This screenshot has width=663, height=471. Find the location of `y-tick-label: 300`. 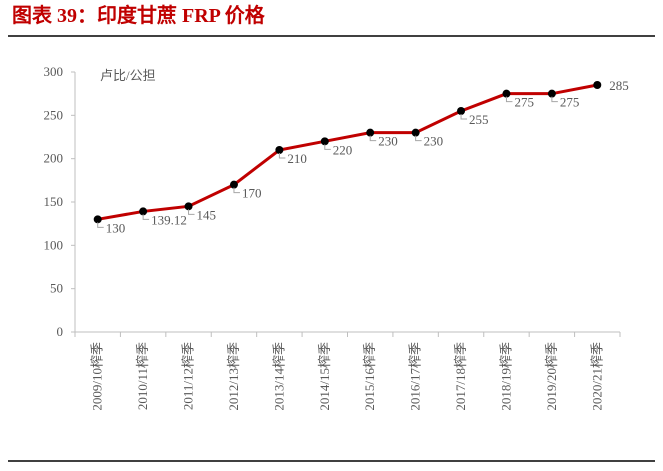

y-tick-label: 300 is located at coordinates (54, 71).